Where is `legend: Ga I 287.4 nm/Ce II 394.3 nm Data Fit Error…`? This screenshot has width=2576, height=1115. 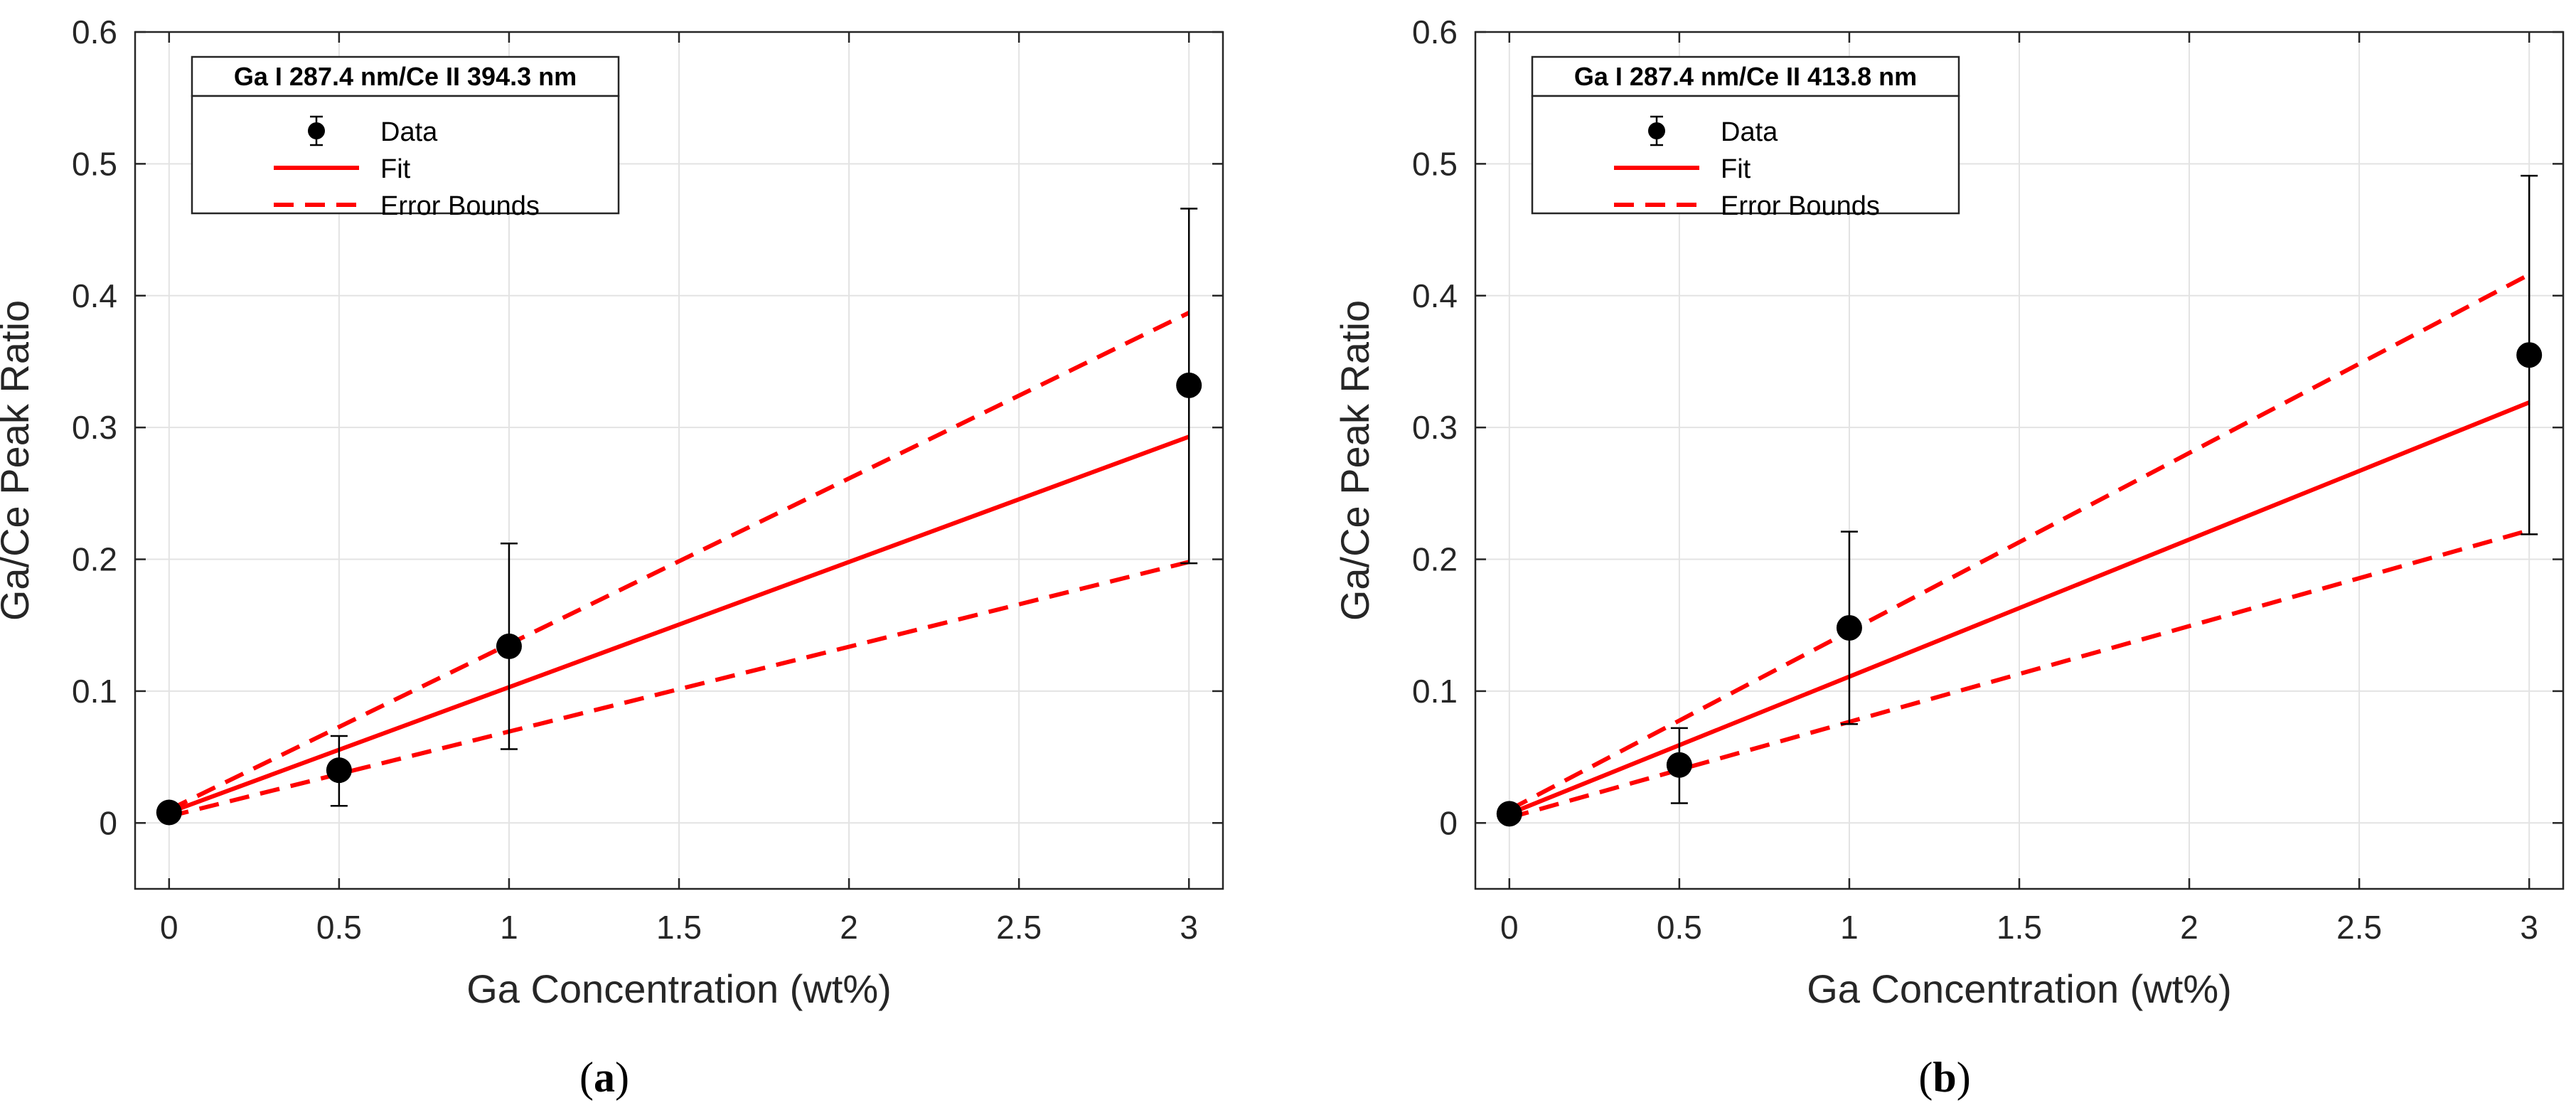 legend: Ga I 287.4 nm/Ce II 394.3 nm Data Fit Error… is located at coordinates (406, 138).